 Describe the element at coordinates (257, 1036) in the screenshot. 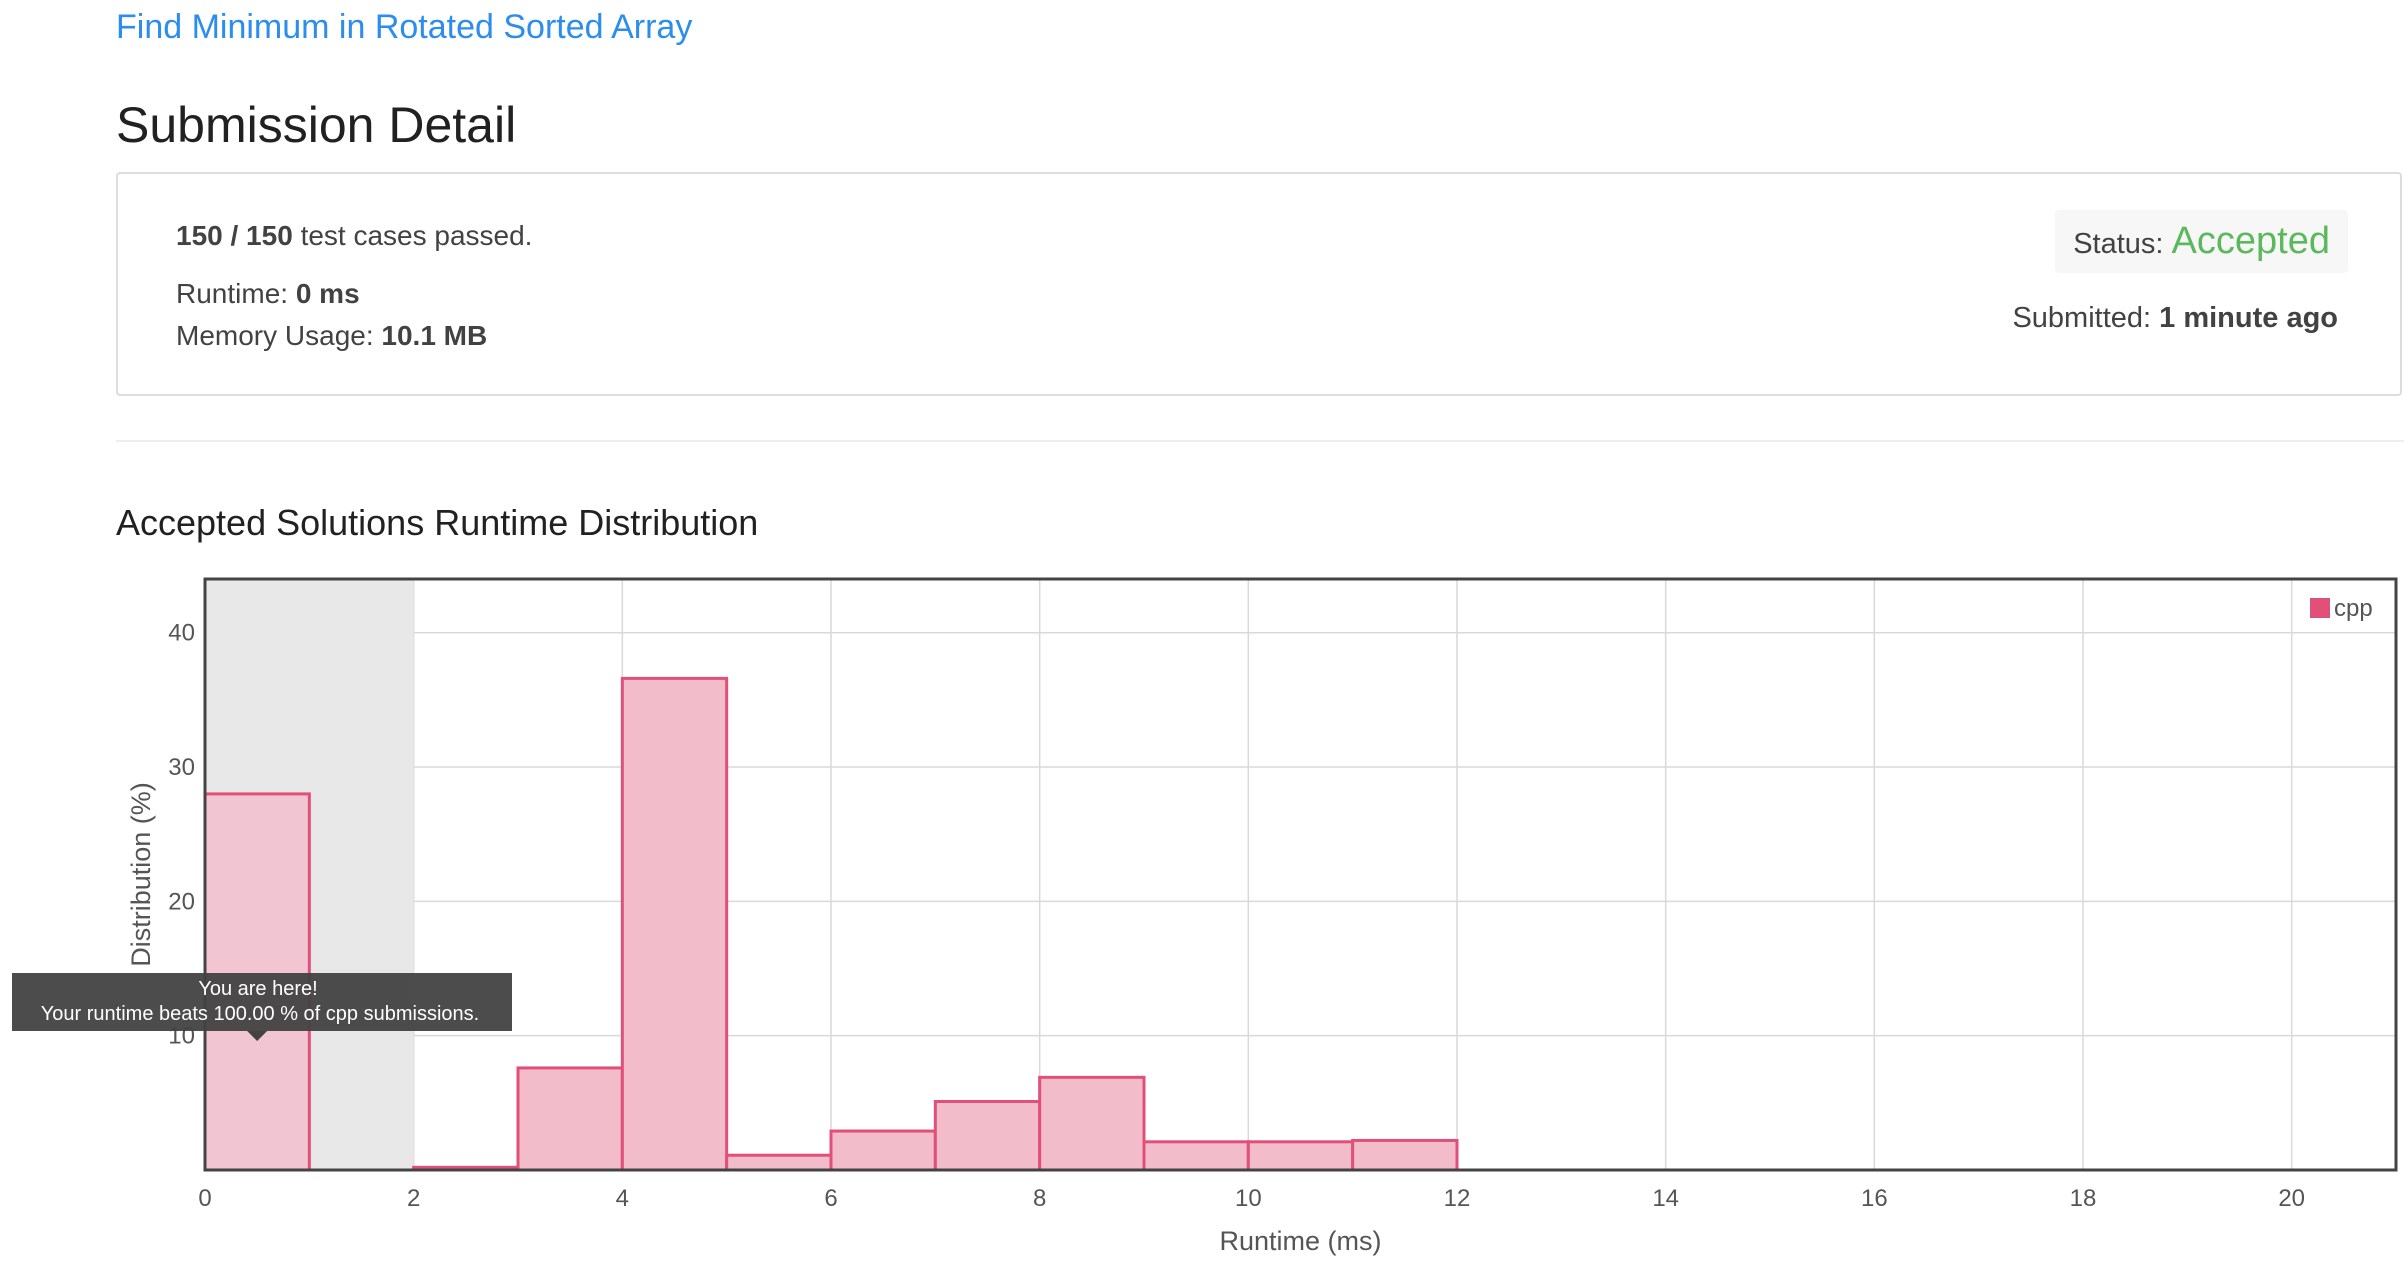

I see `tooltip-arrow` at that location.